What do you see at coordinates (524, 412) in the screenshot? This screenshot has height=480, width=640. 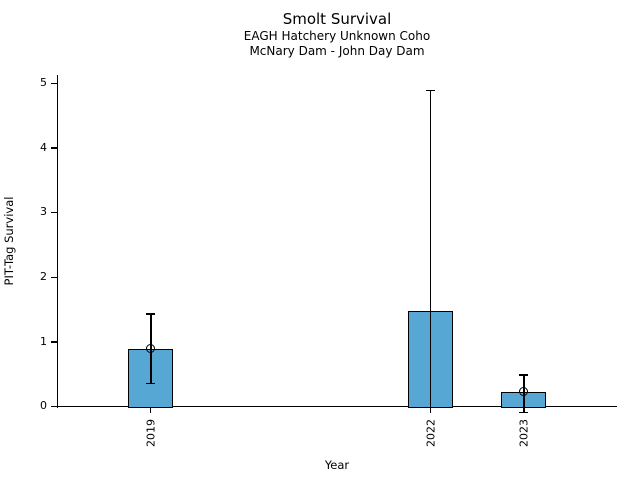 I see `error-cap-bottom-2023` at bounding box center [524, 412].